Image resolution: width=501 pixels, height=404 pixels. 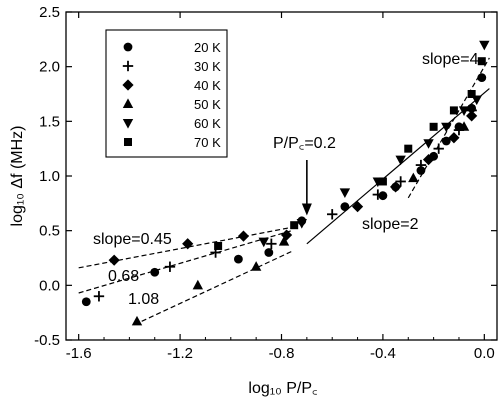 I want to click on fit-line-label: slope=0.45, so click(x=132, y=239).